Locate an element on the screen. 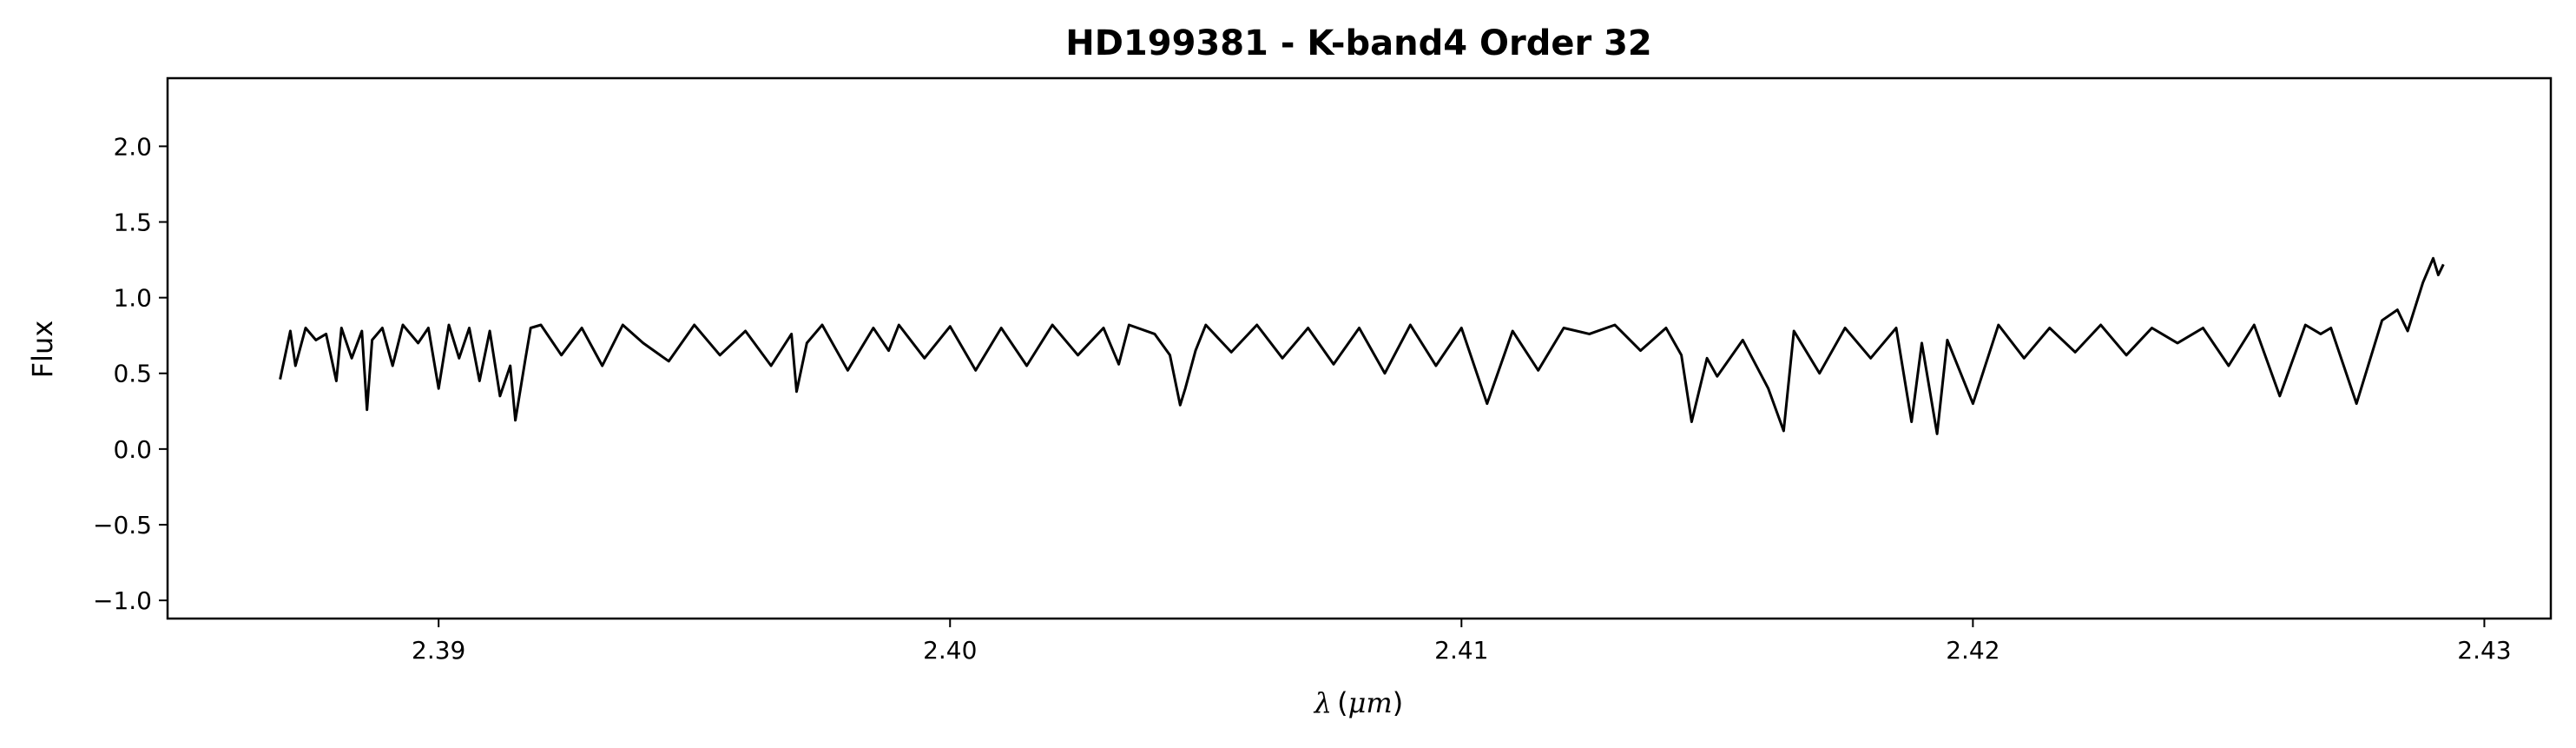 This screenshot has width=2576, height=748. chart-title: HD199381 - K-band4 Order 32 is located at coordinates (1358, 43).